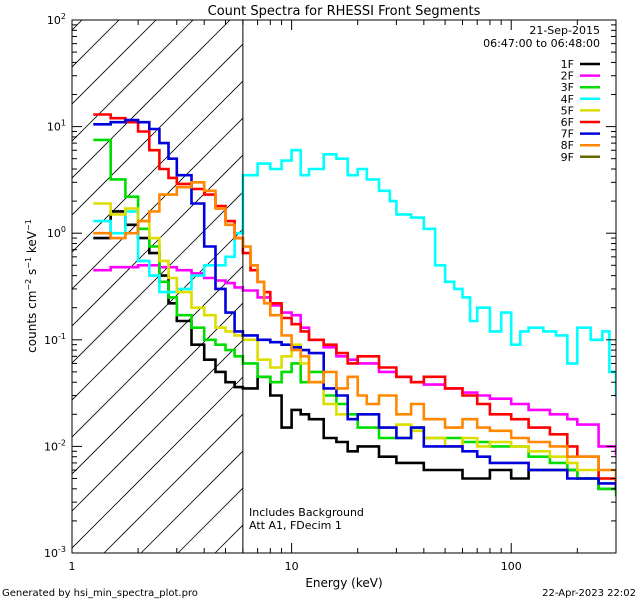 This screenshot has width=640, height=600. I want to click on y-tick-label: 10⁻¹, so click(55, 339).